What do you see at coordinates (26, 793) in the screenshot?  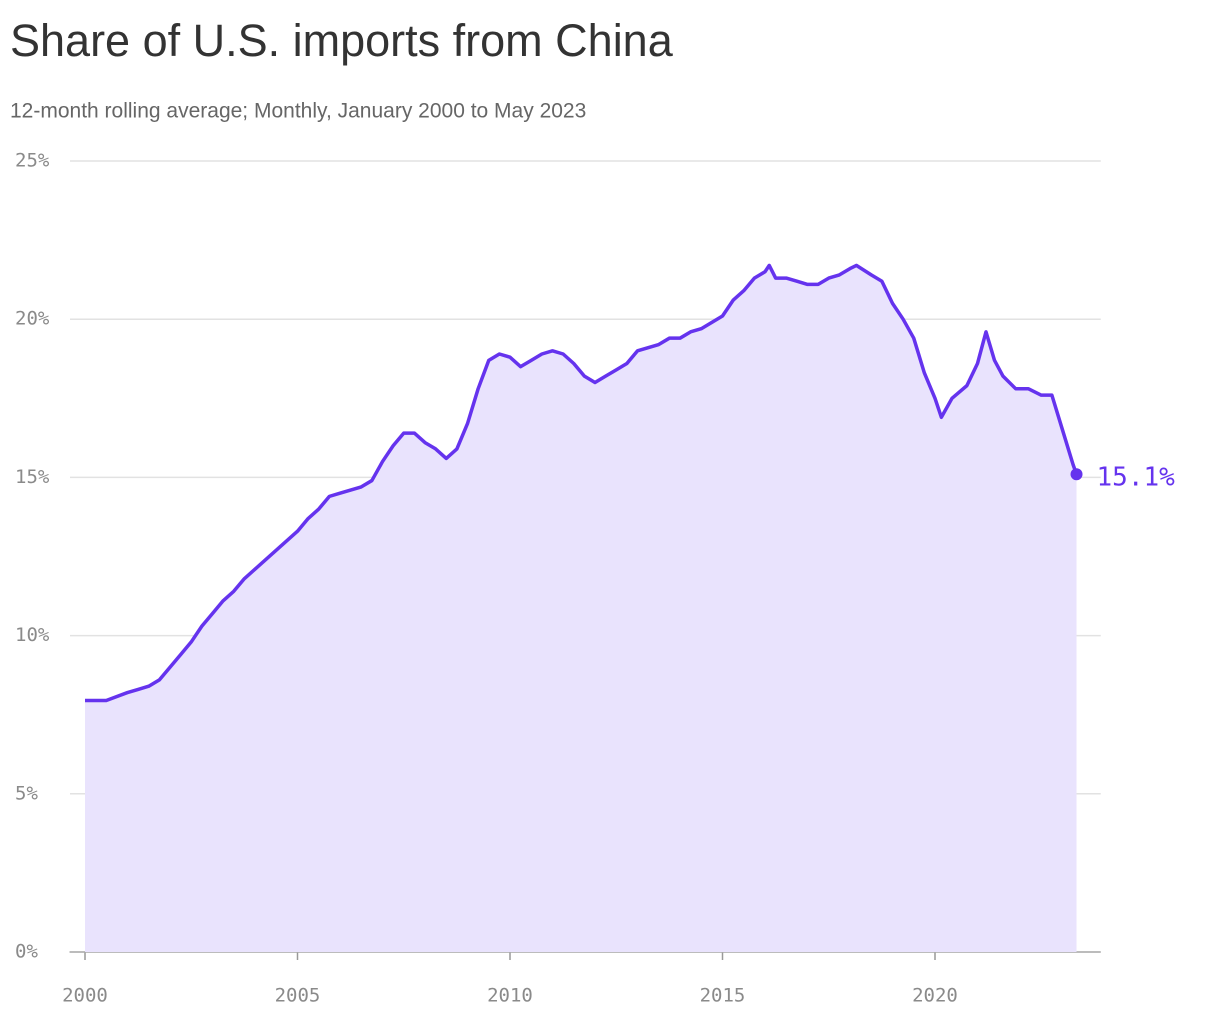 I see `y-tick-label: 5%` at bounding box center [26, 793].